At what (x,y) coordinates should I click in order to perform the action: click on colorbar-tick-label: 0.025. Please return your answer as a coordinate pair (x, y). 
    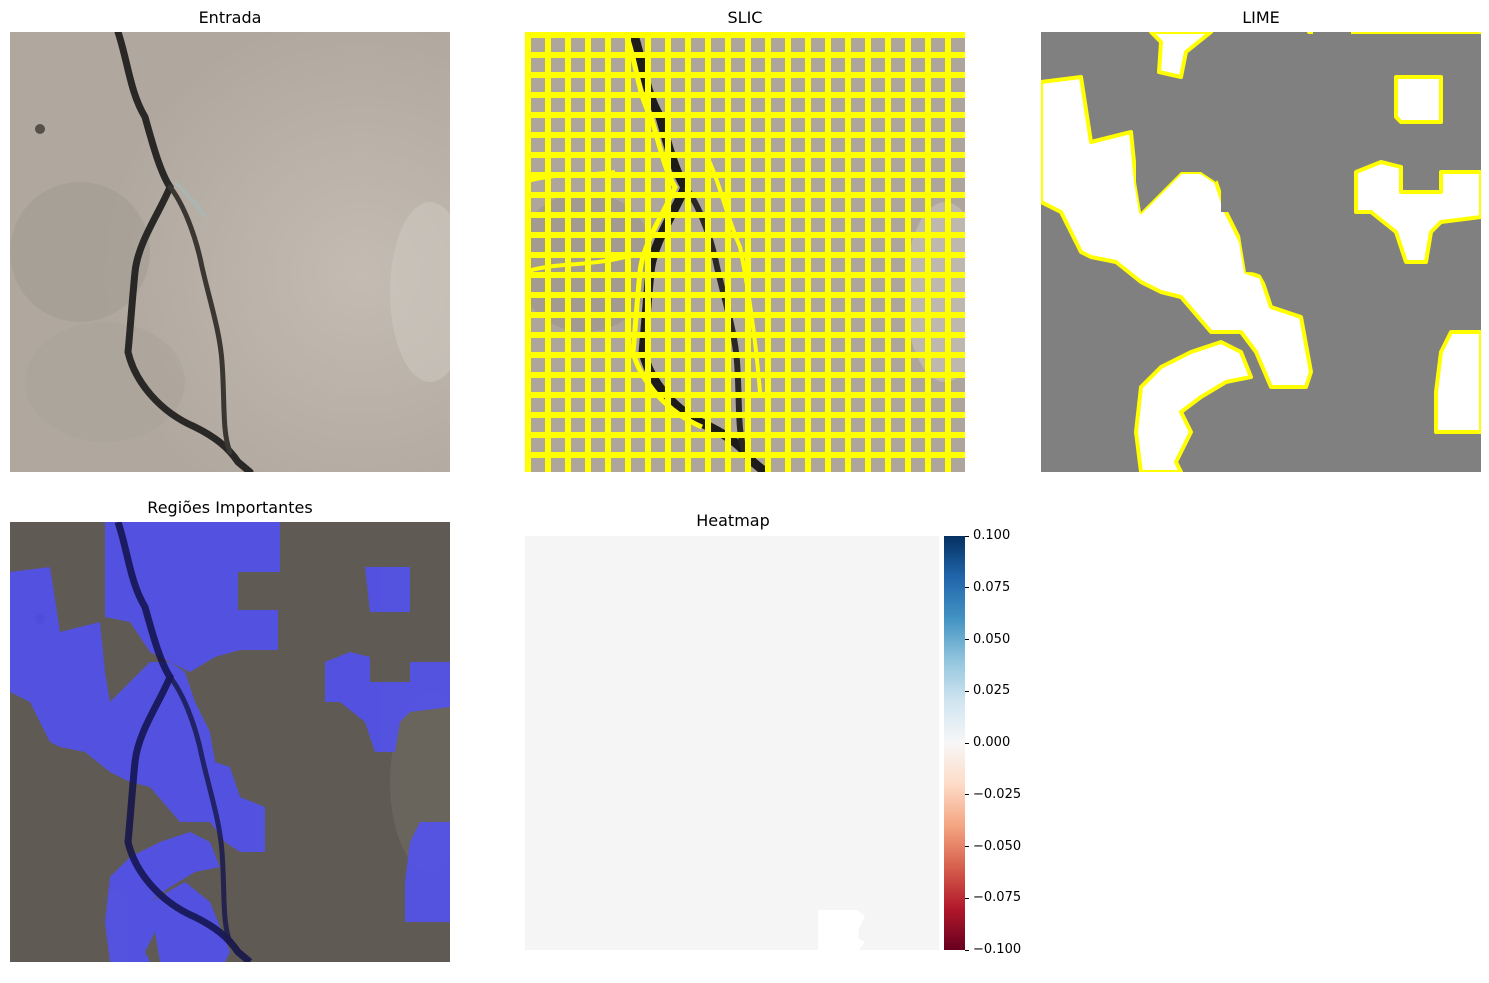
    Looking at the image, I should click on (992, 691).